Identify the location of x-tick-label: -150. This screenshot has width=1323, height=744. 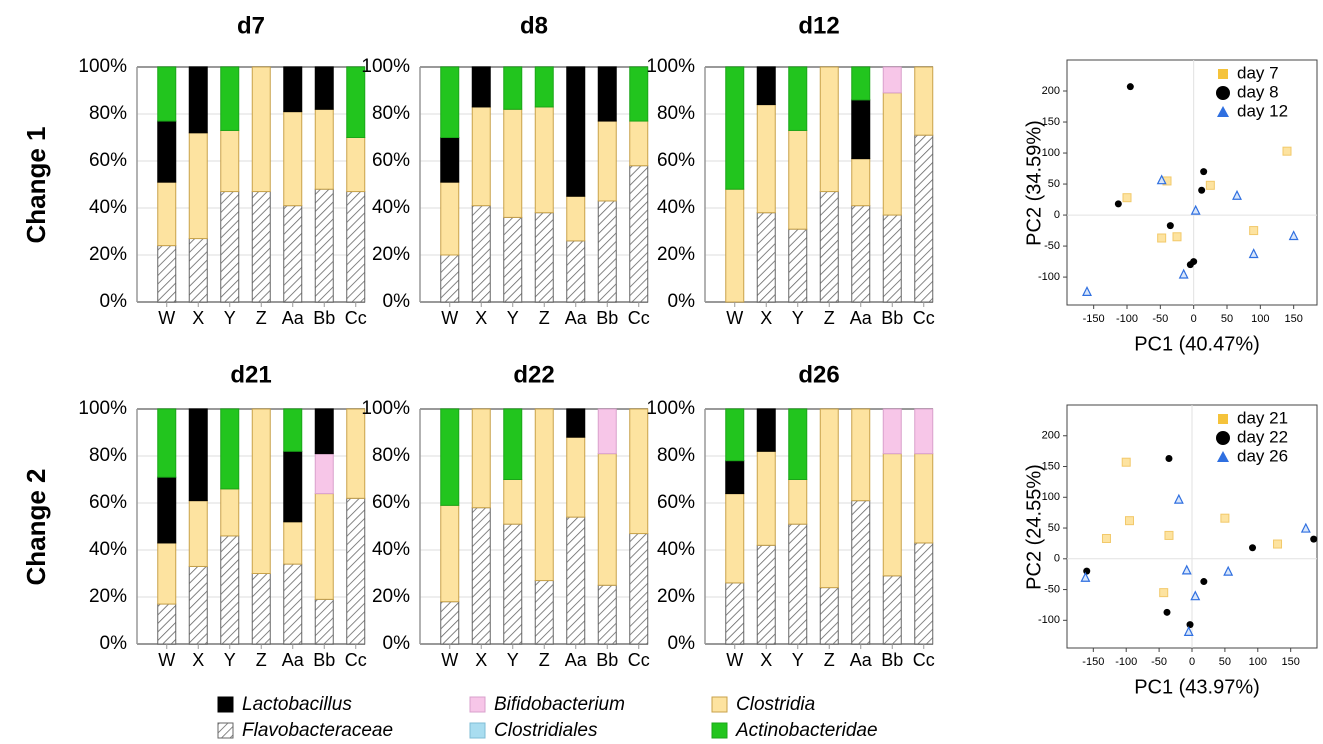
(1094, 319).